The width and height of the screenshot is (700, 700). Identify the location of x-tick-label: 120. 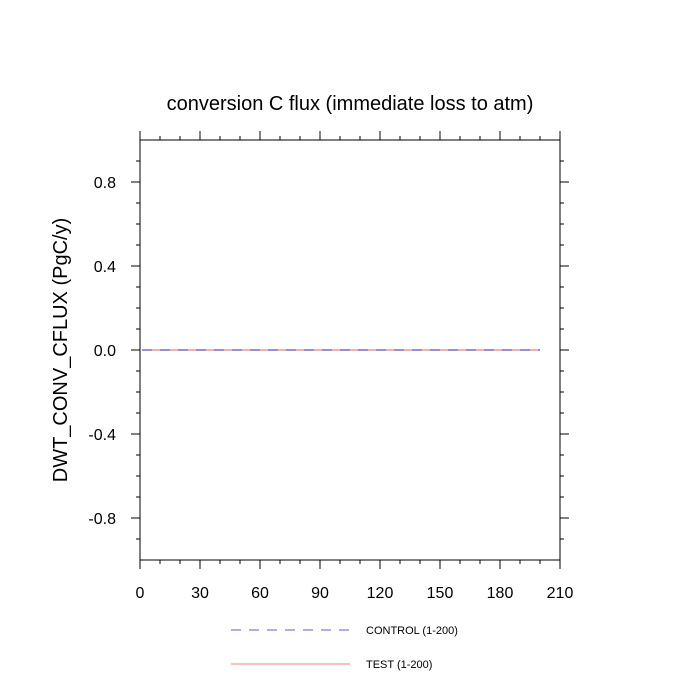
(380, 593).